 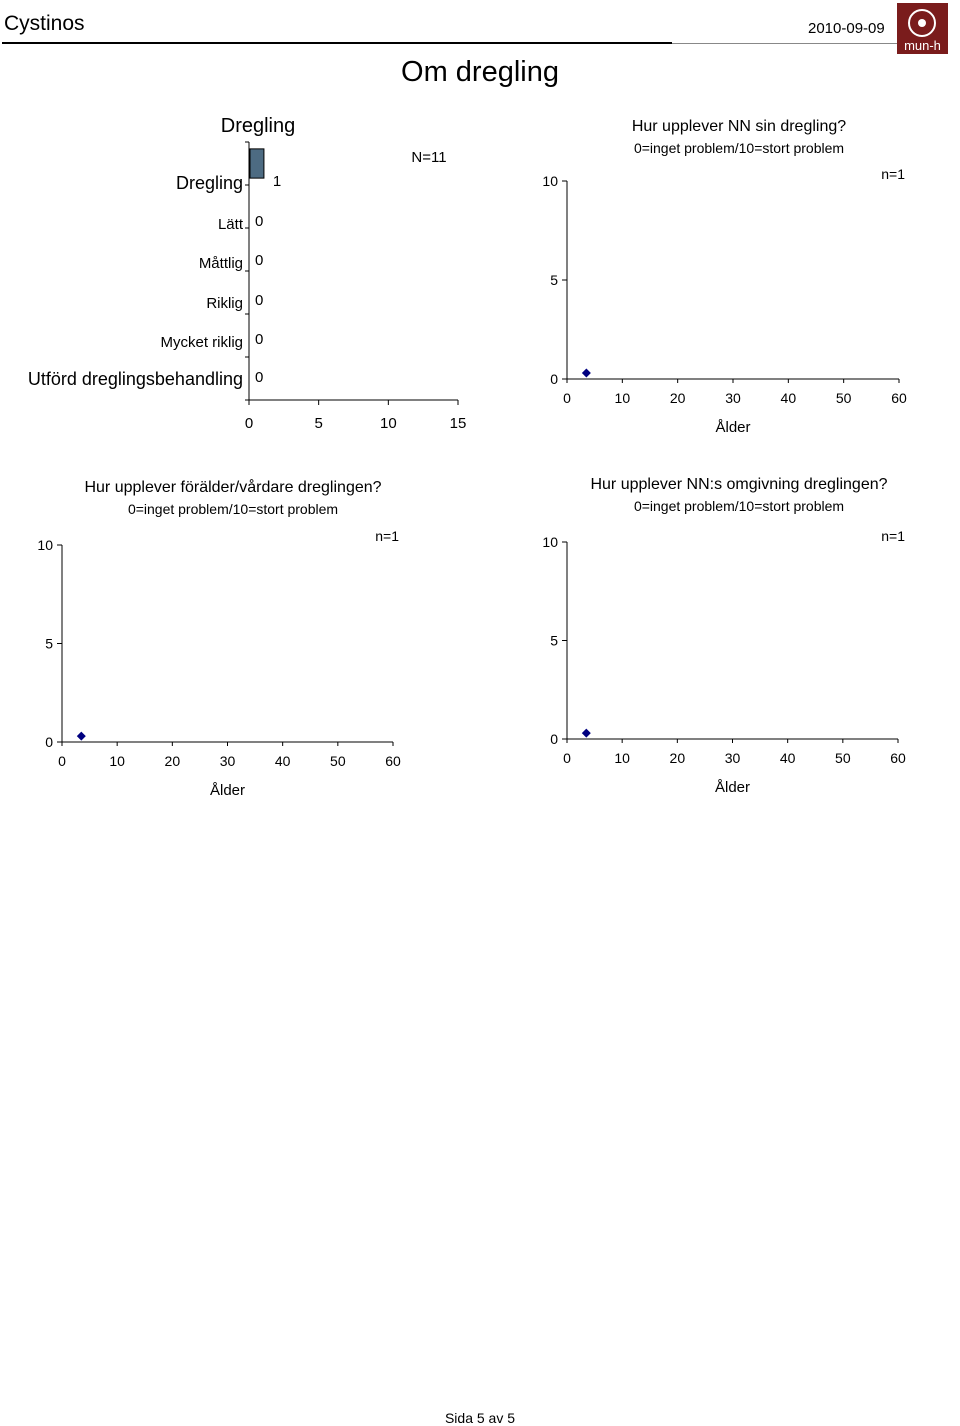 I want to click on chart2-x-tick-label: 0, so click(x=567, y=398).